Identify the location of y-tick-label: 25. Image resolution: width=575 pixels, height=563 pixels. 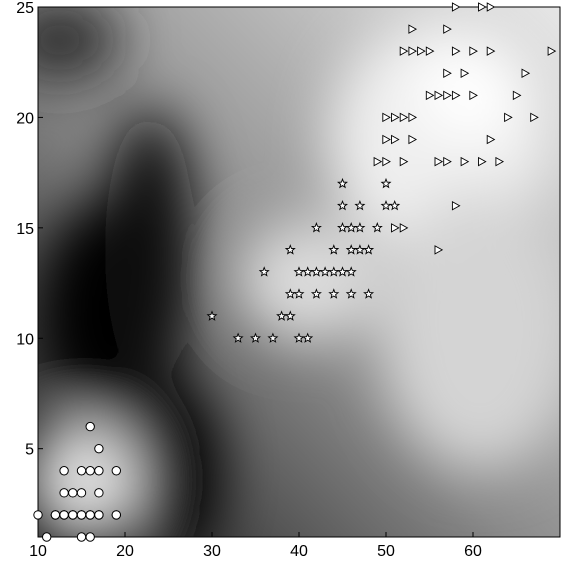
(25, 8).